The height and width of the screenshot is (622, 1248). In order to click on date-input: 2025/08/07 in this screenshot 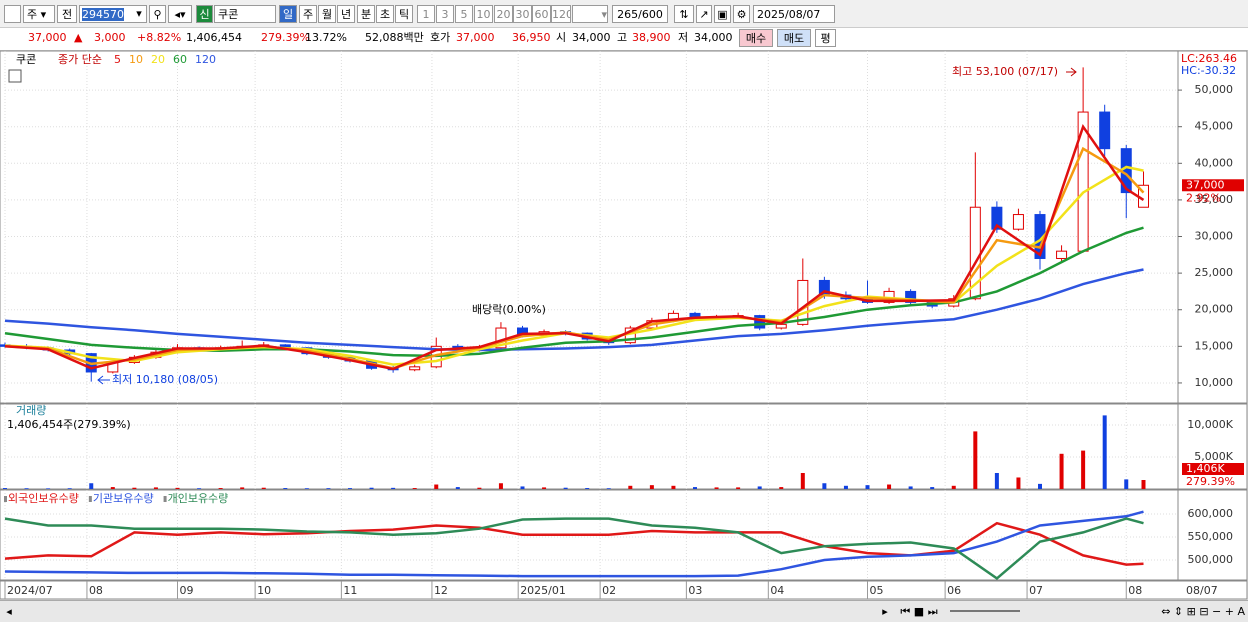, I will do `click(794, 14)`.